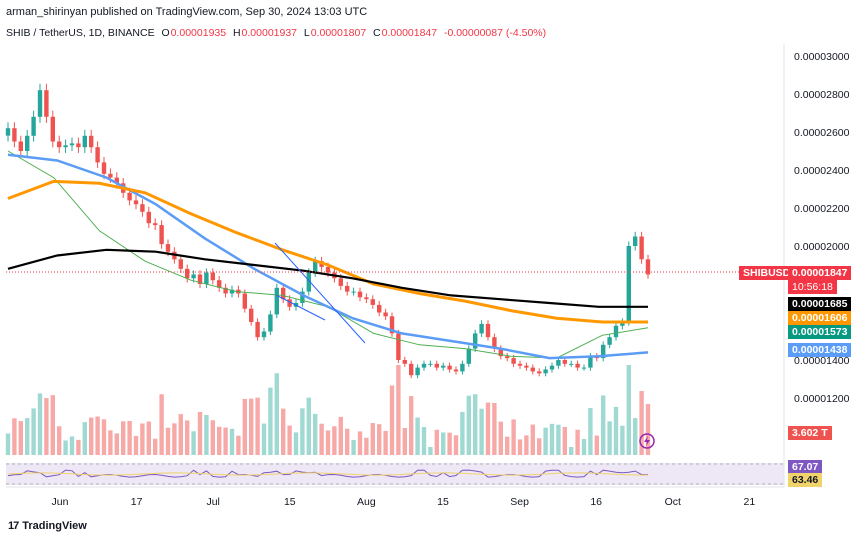 The width and height of the screenshot is (860, 541). Describe the element at coordinates (810, 433) in the screenshot. I see `volume-tag: 3.602 T` at that location.